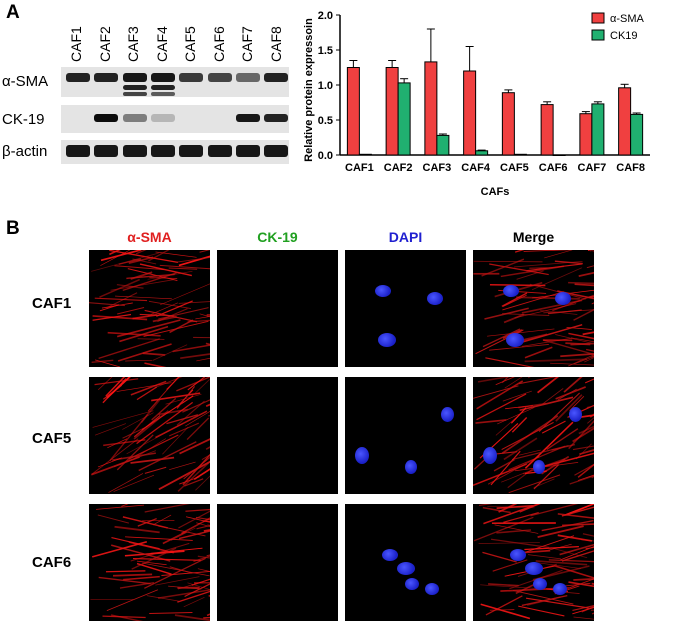  What do you see at coordinates (624, 36) in the screenshot?
I see `legend-label: CK19` at bounding box center [624, 36].